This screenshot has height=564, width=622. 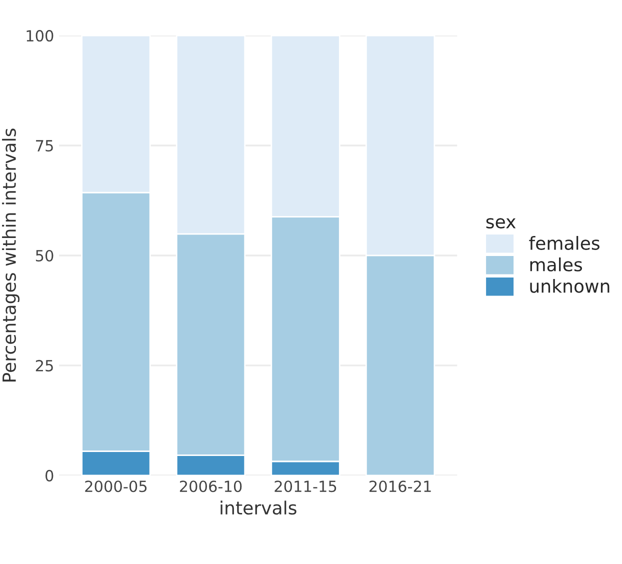 I want to click on y-tick-label: 100, so click(x=40, y=36).